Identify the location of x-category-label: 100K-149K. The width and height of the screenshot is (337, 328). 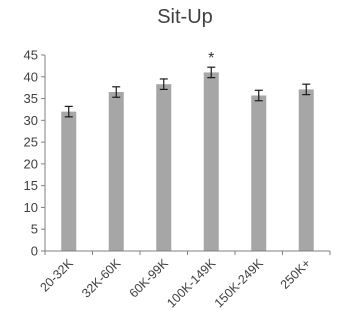
(191, 283).